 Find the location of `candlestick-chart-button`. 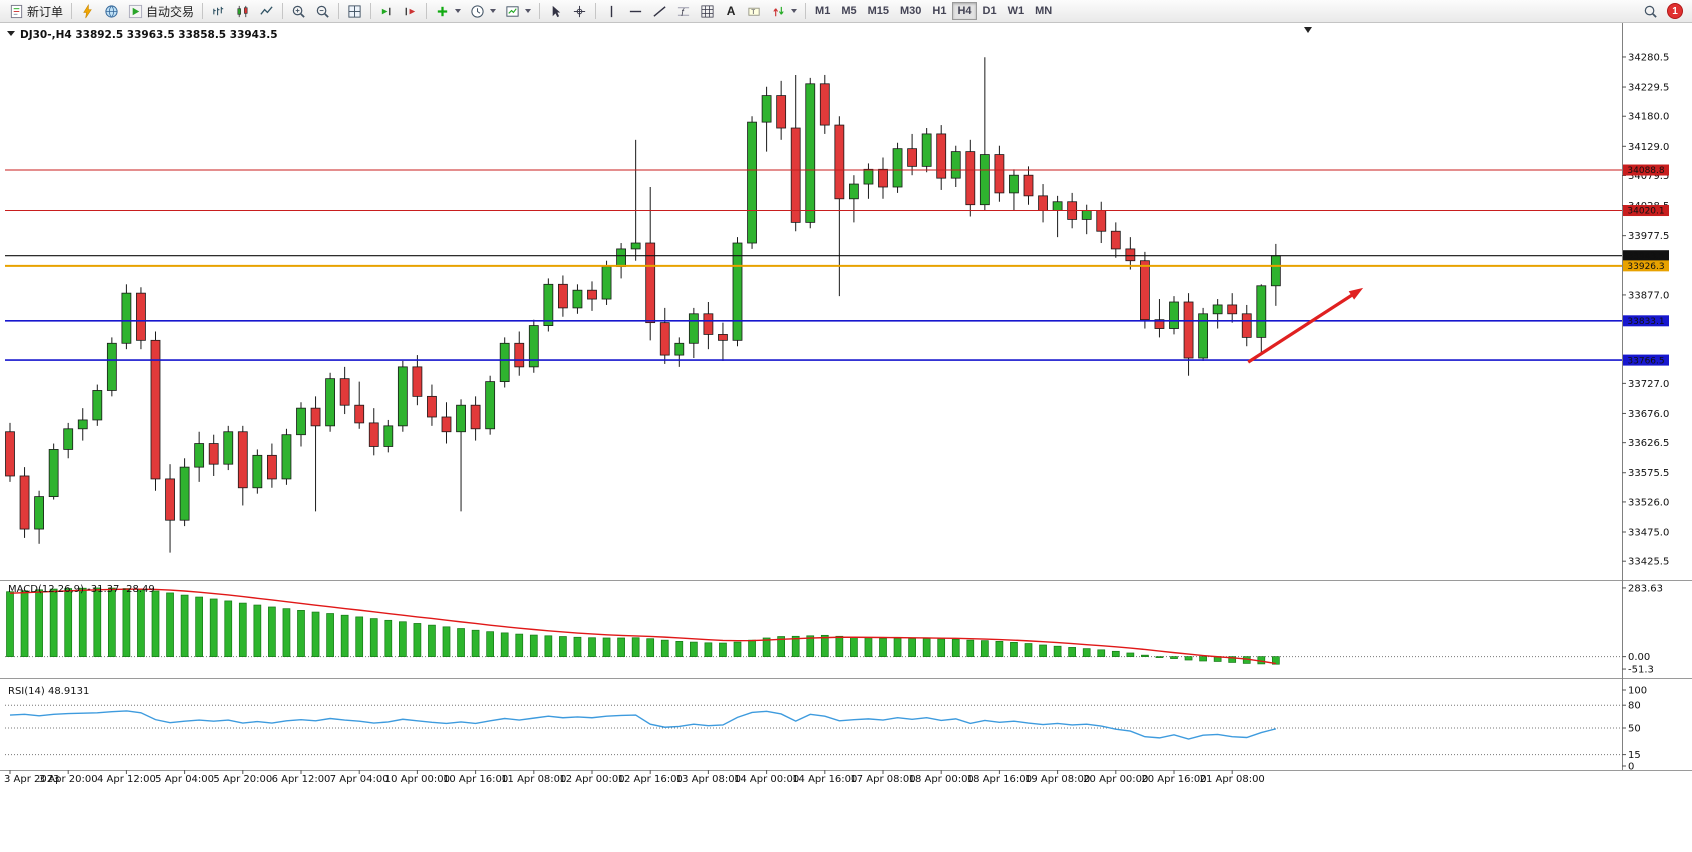

candlestick-chart-button is located at coordinates (242, 11).